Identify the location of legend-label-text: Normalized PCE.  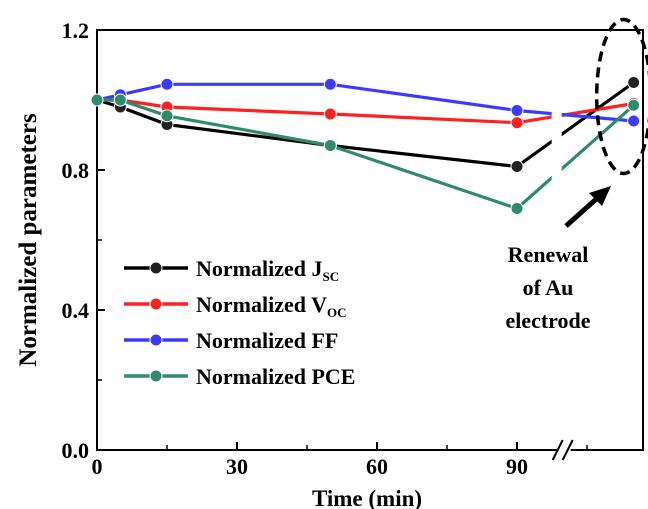
(275, 376).